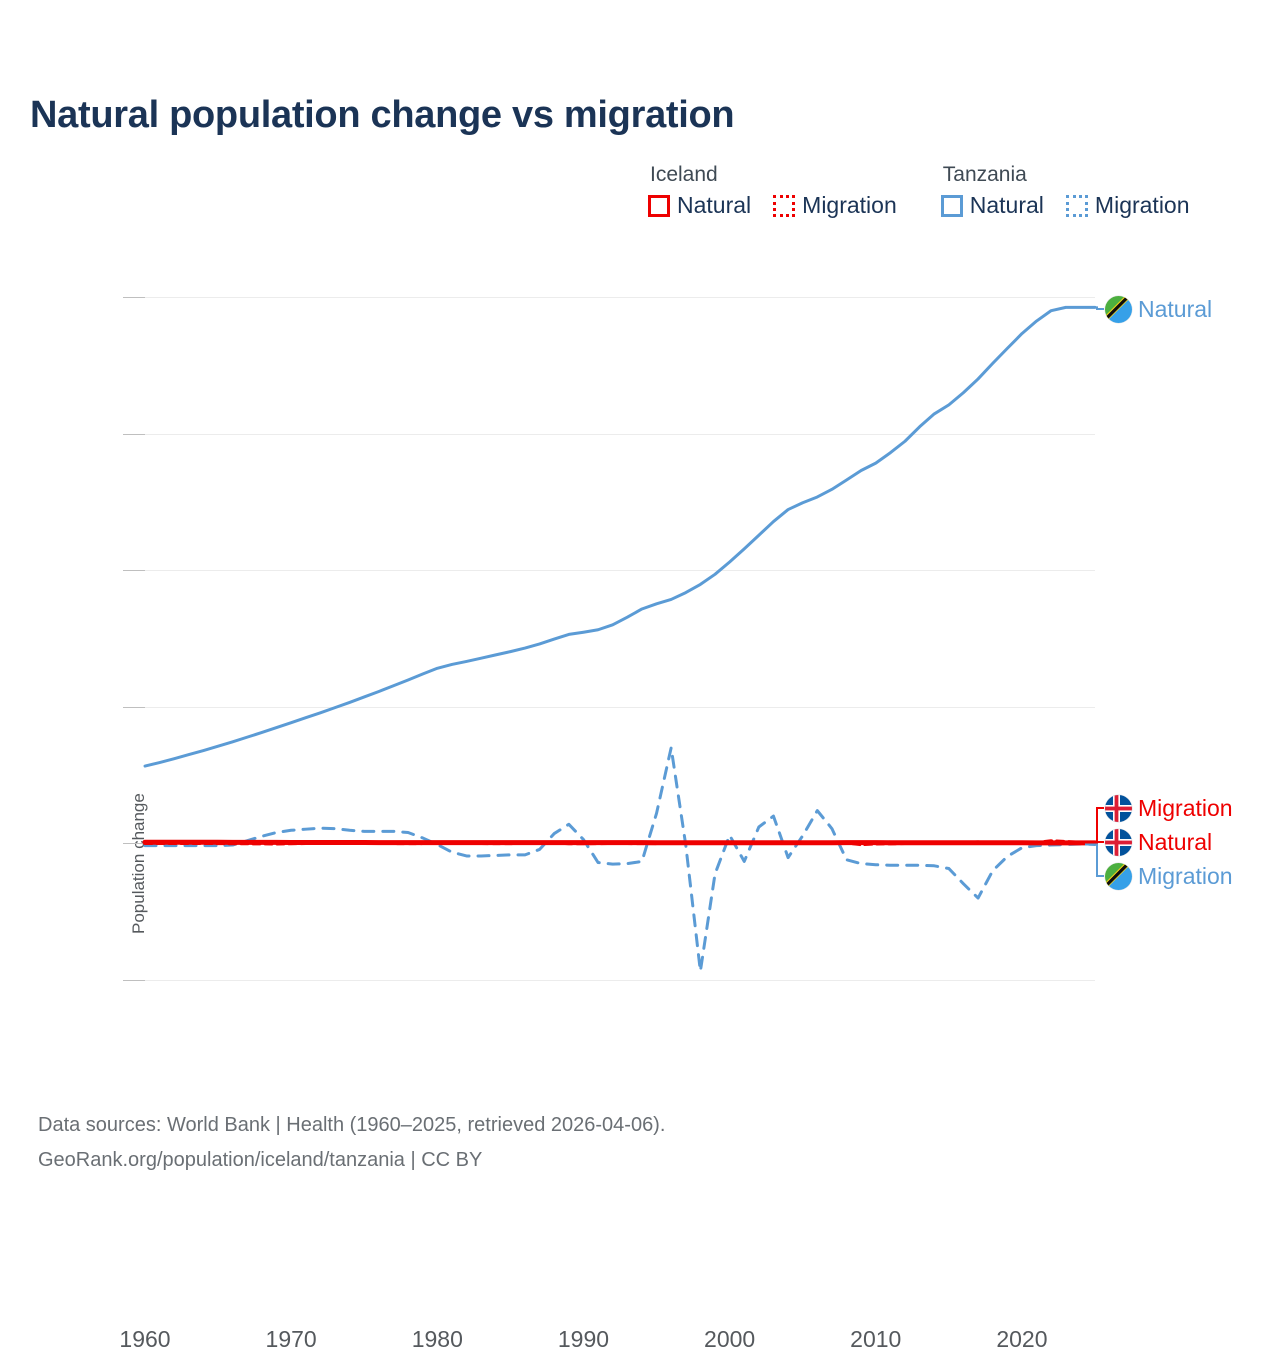 The image size is (1280, 1353). Describe the element at coordinates (772, 191) in the screenshot. I see `legend-group-iceland: Iceland Natural Migration` at that location.